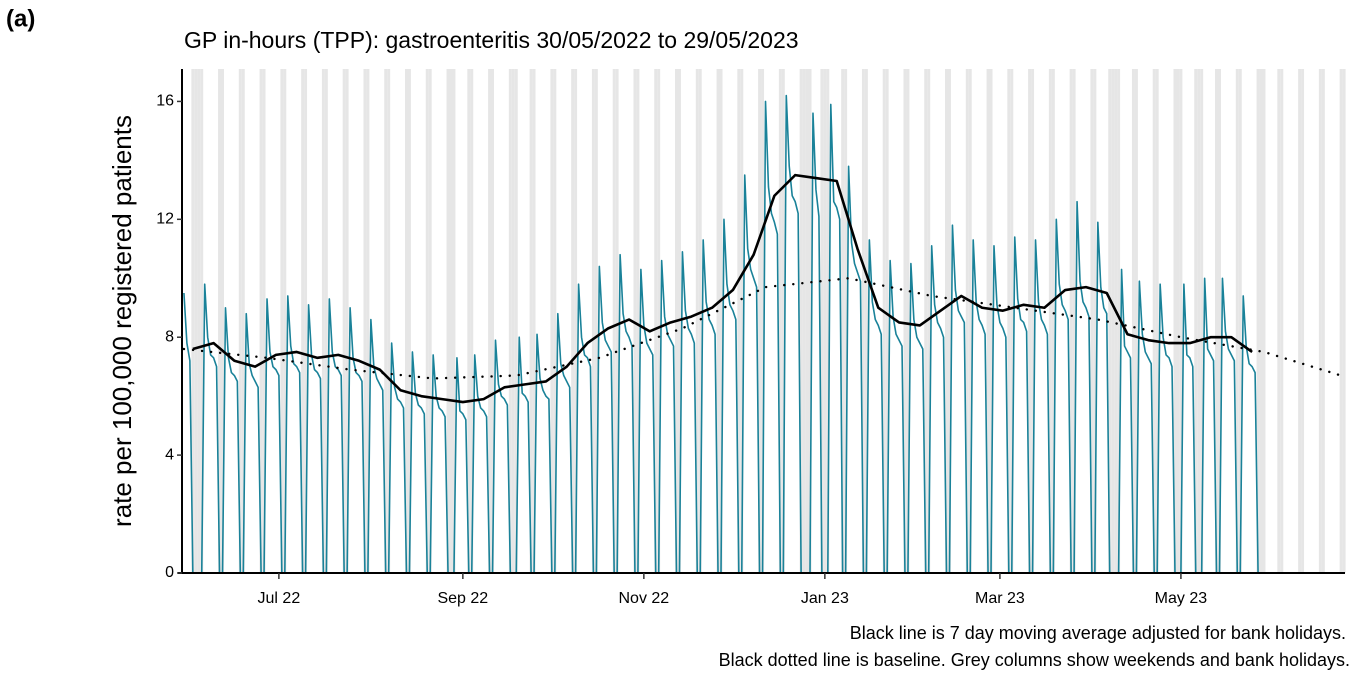 Image resolution: width=1362 pixels, height=674 pixels. Describe the element at coordinates (825, 598) in the screenshot. I see `x-tick-label: Jan 23` at that location.